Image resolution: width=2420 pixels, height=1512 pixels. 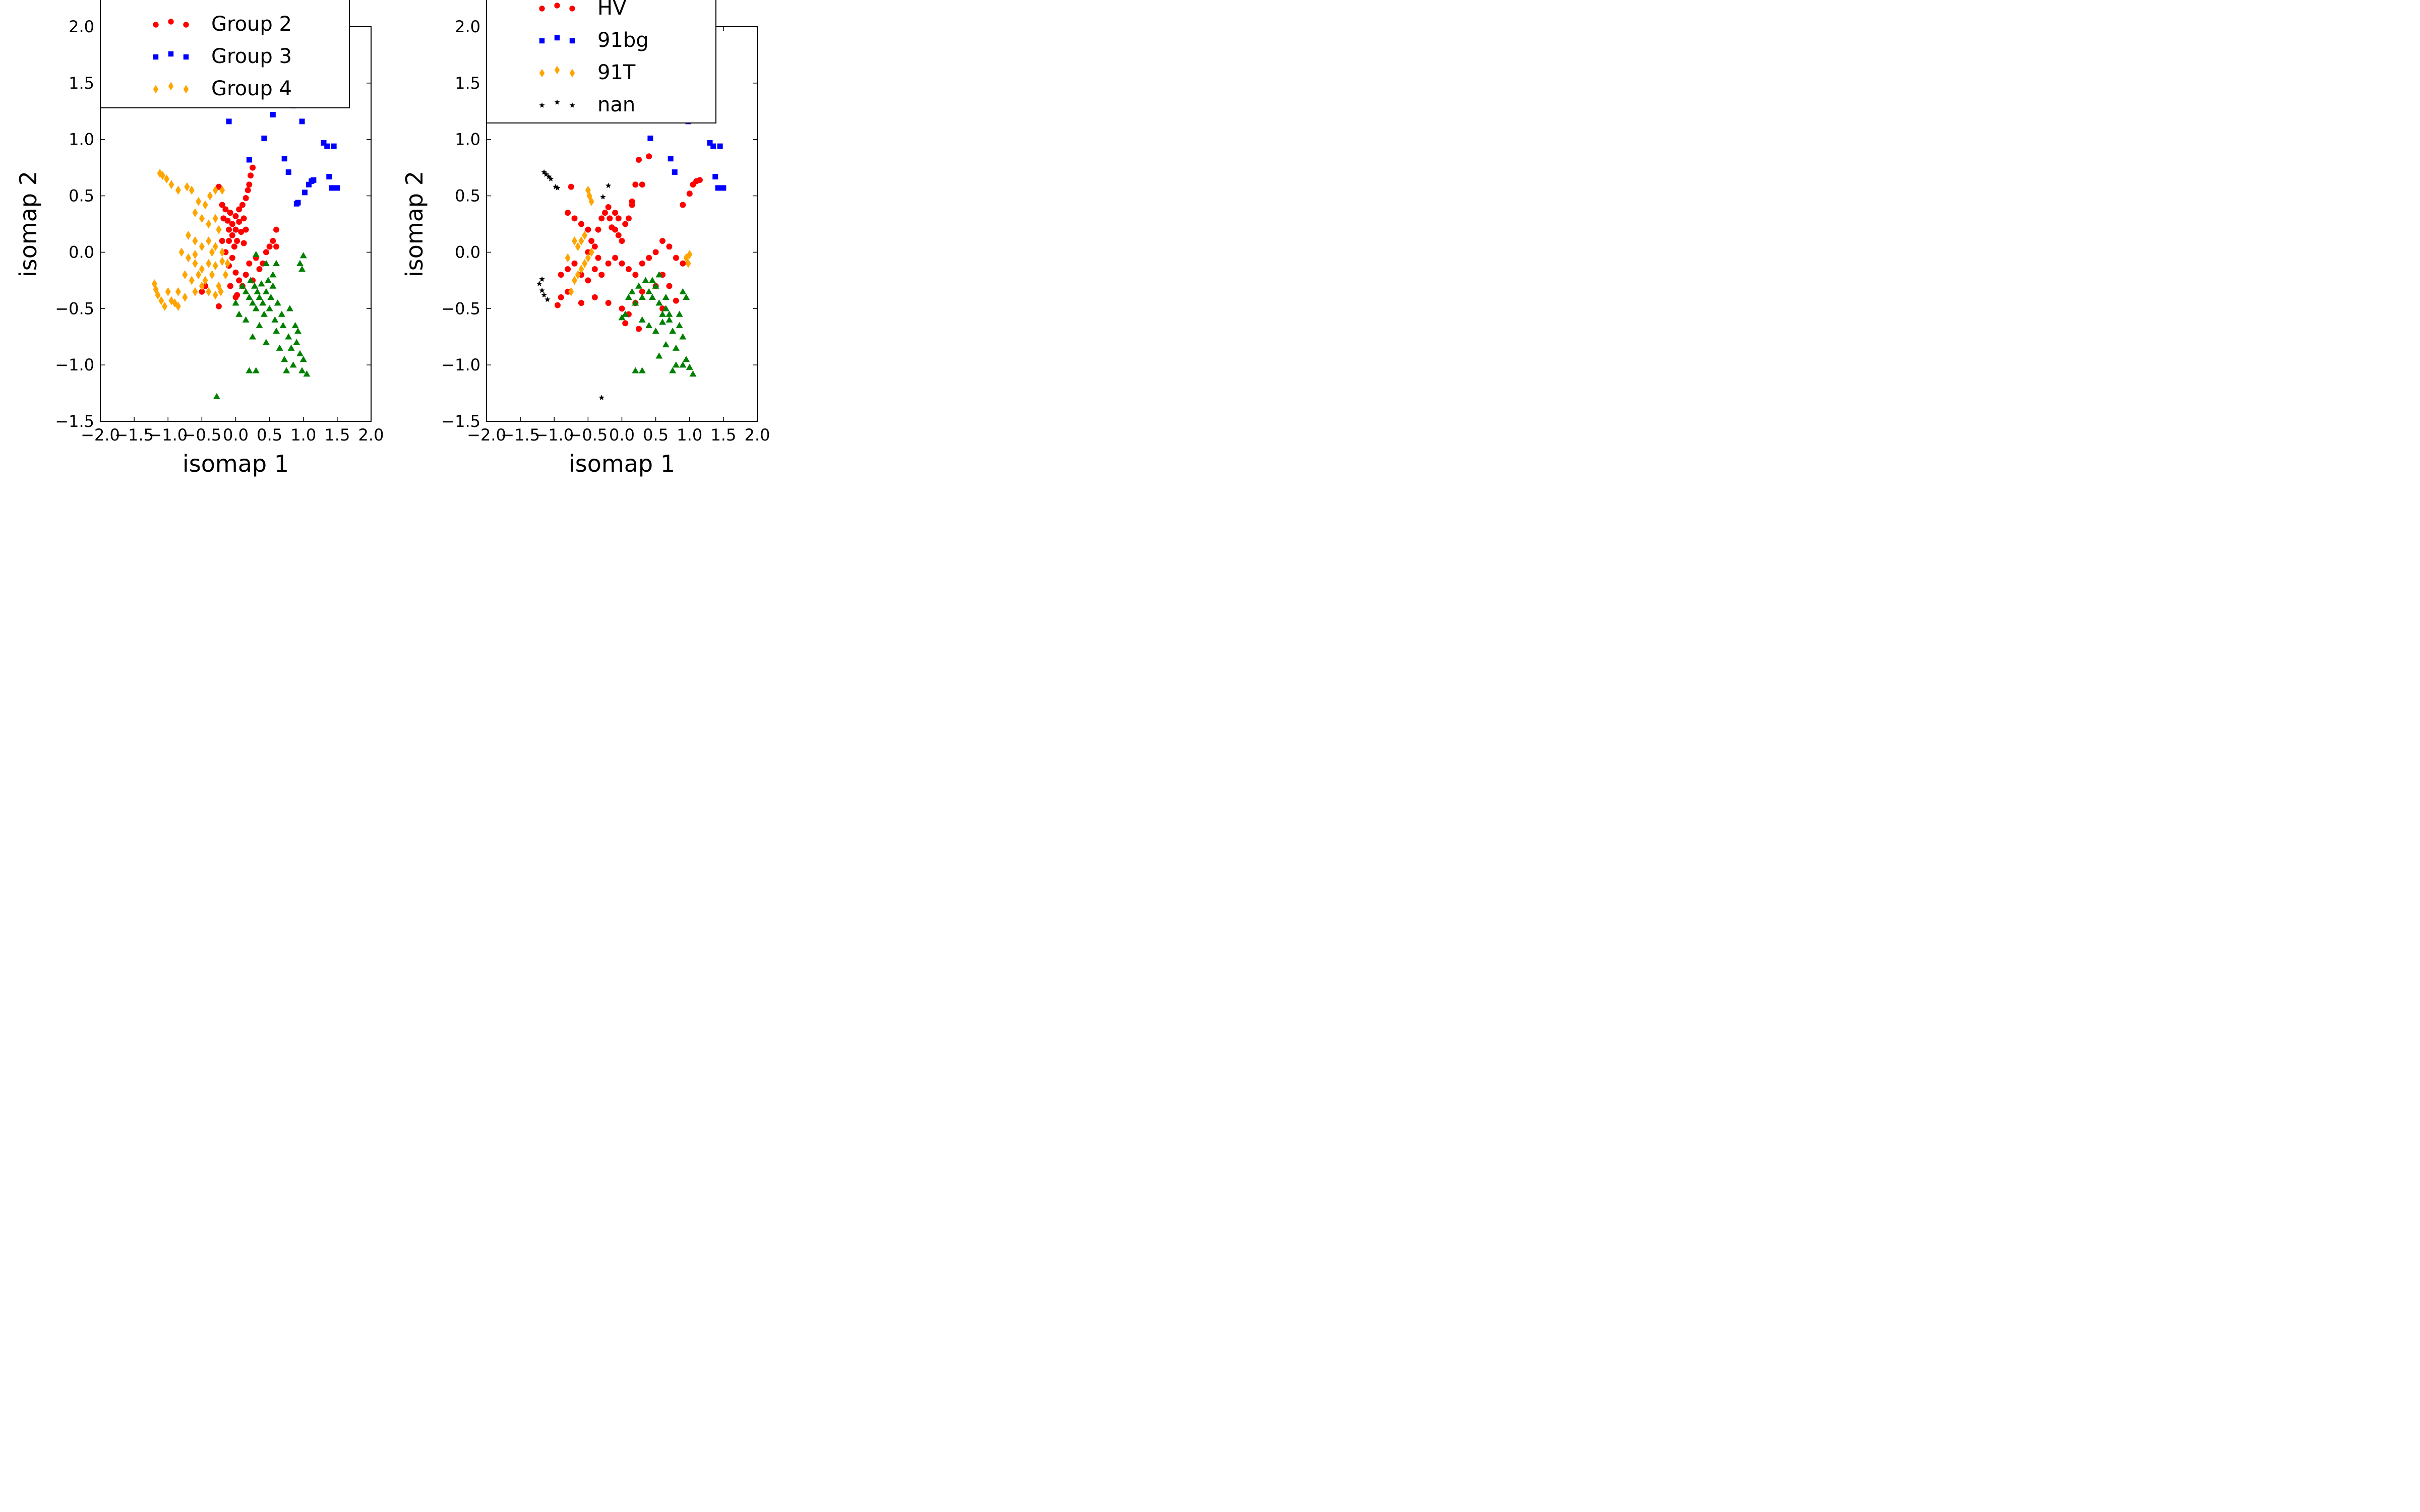 I want to click on legend-entry: 91bg, so click(x=594, y=40).